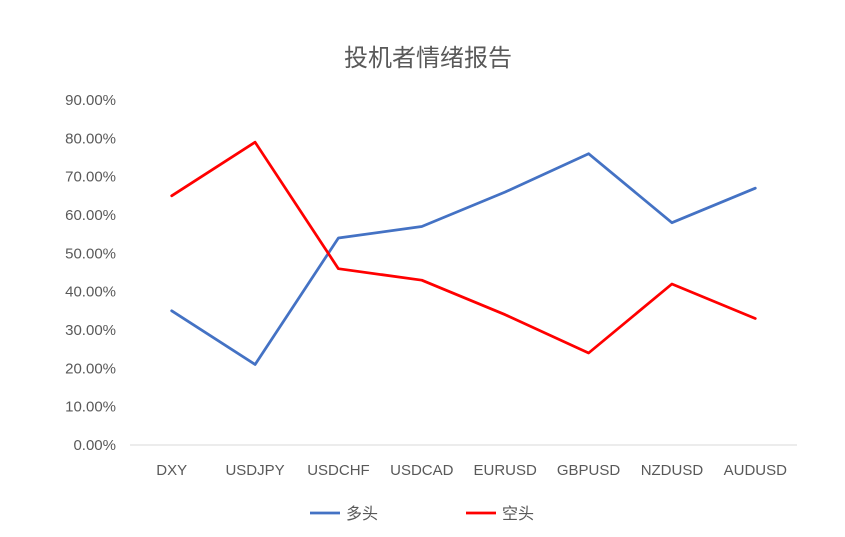 The width and height of the screenshot is (845, 537). I want to click on chart-title: 投机者情绪报告, so click(428, 58).